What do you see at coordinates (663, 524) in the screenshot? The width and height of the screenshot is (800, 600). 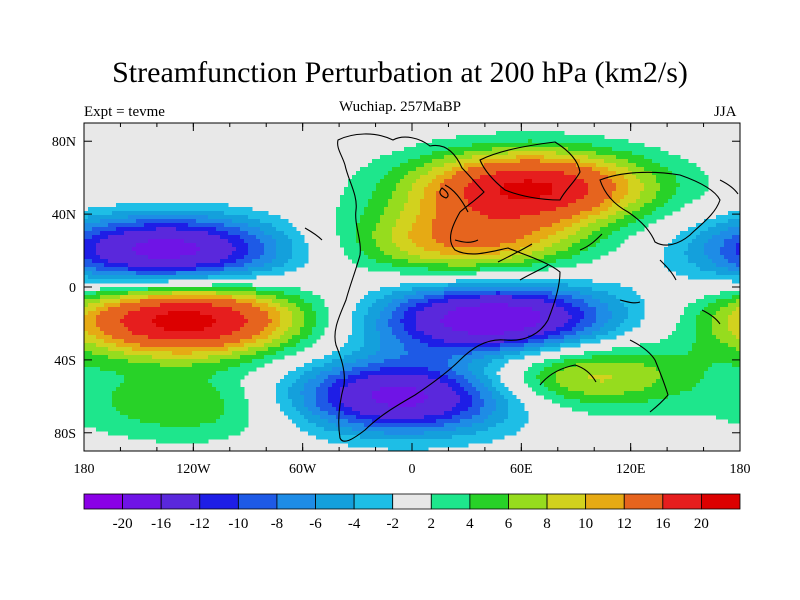 I see `colorbar-label: 16` at bounding box center [663, 524].